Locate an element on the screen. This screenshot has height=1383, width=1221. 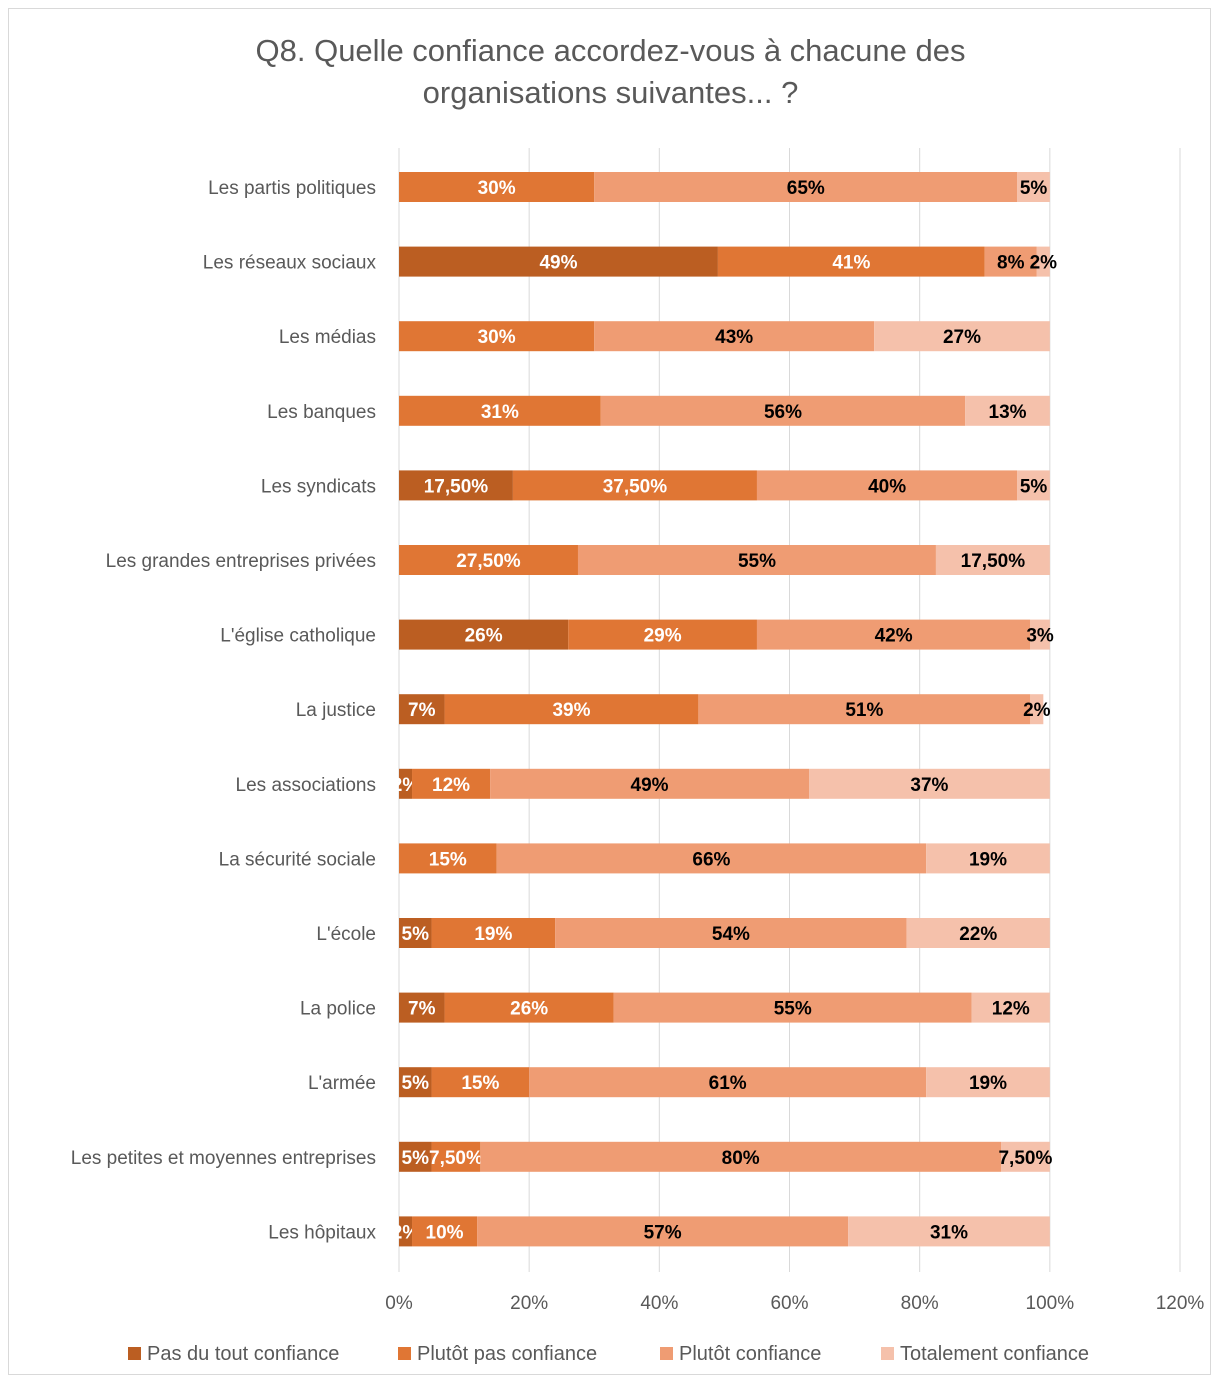
category-label: L'école is located at coordinates (346, 934).